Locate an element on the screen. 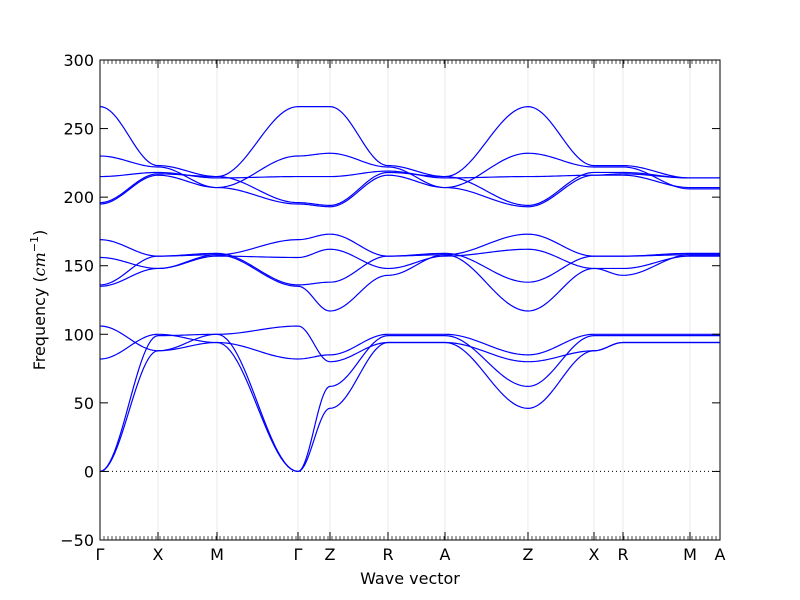 Image resolution: width=800 pixels, height=600 pixels. y-tick-label: 250 is located at coordinates (78, 129).